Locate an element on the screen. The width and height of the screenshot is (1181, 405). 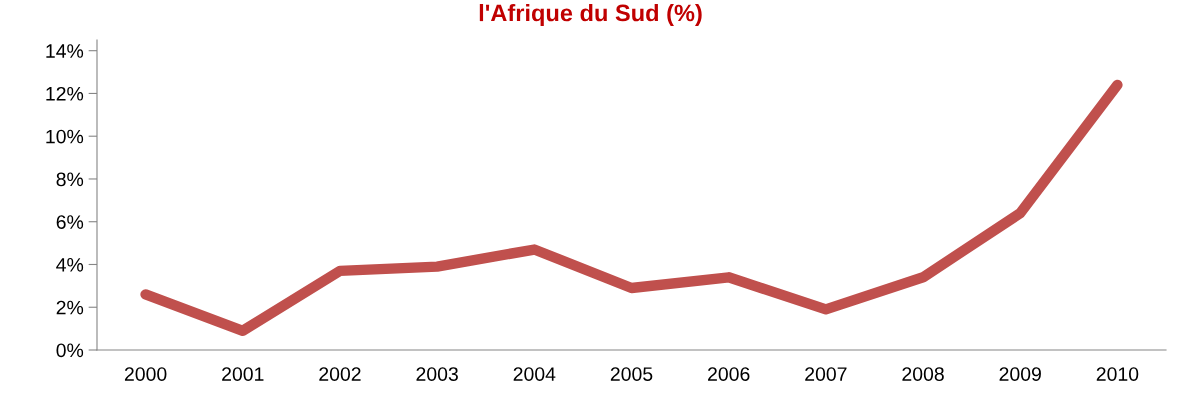
y-tick-label: 10% is located at coordinates (65, 136).